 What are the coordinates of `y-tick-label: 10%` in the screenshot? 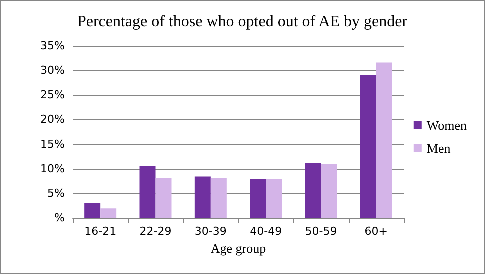 It's located at (52, 169).